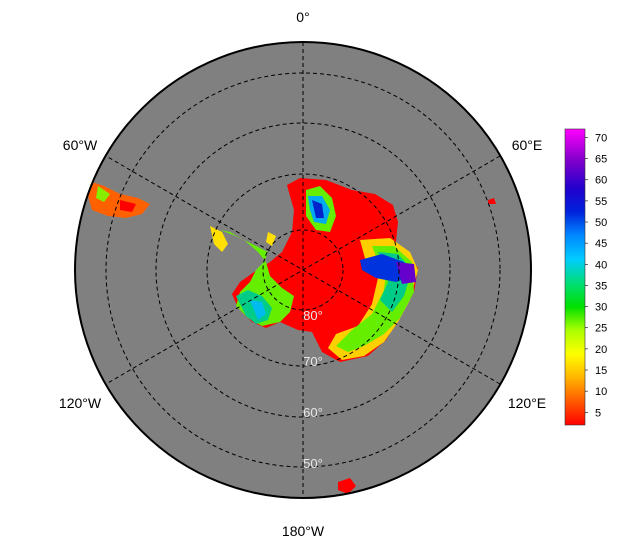 The width and height of the screenshot is (625, 552). Describe the element at coordinates (601, 286) in the screenshot. I see `colorbar-tick-label: 35` at that location.